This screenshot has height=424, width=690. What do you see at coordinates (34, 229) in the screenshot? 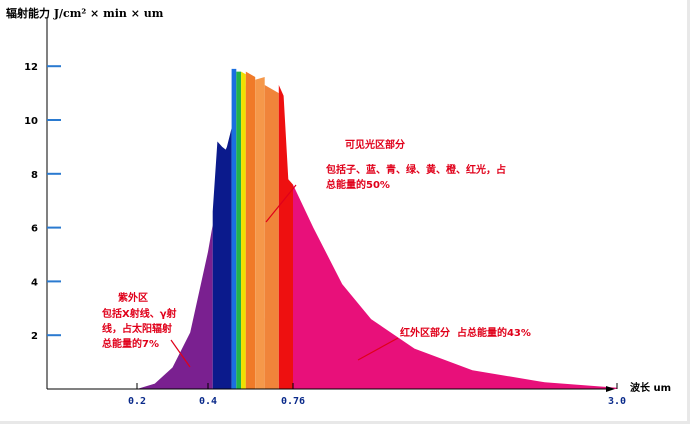
I see `y-tick-label: 6` at bounding box center [34, 229].